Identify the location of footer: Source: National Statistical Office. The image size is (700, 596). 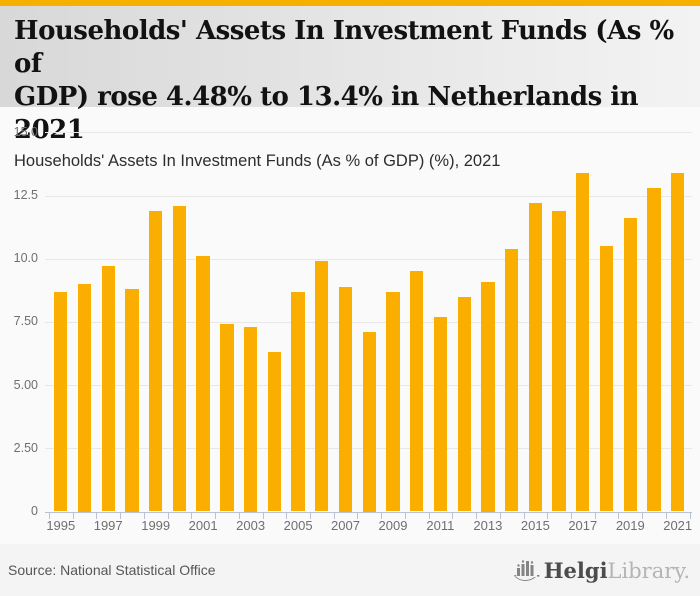
(350, 570).